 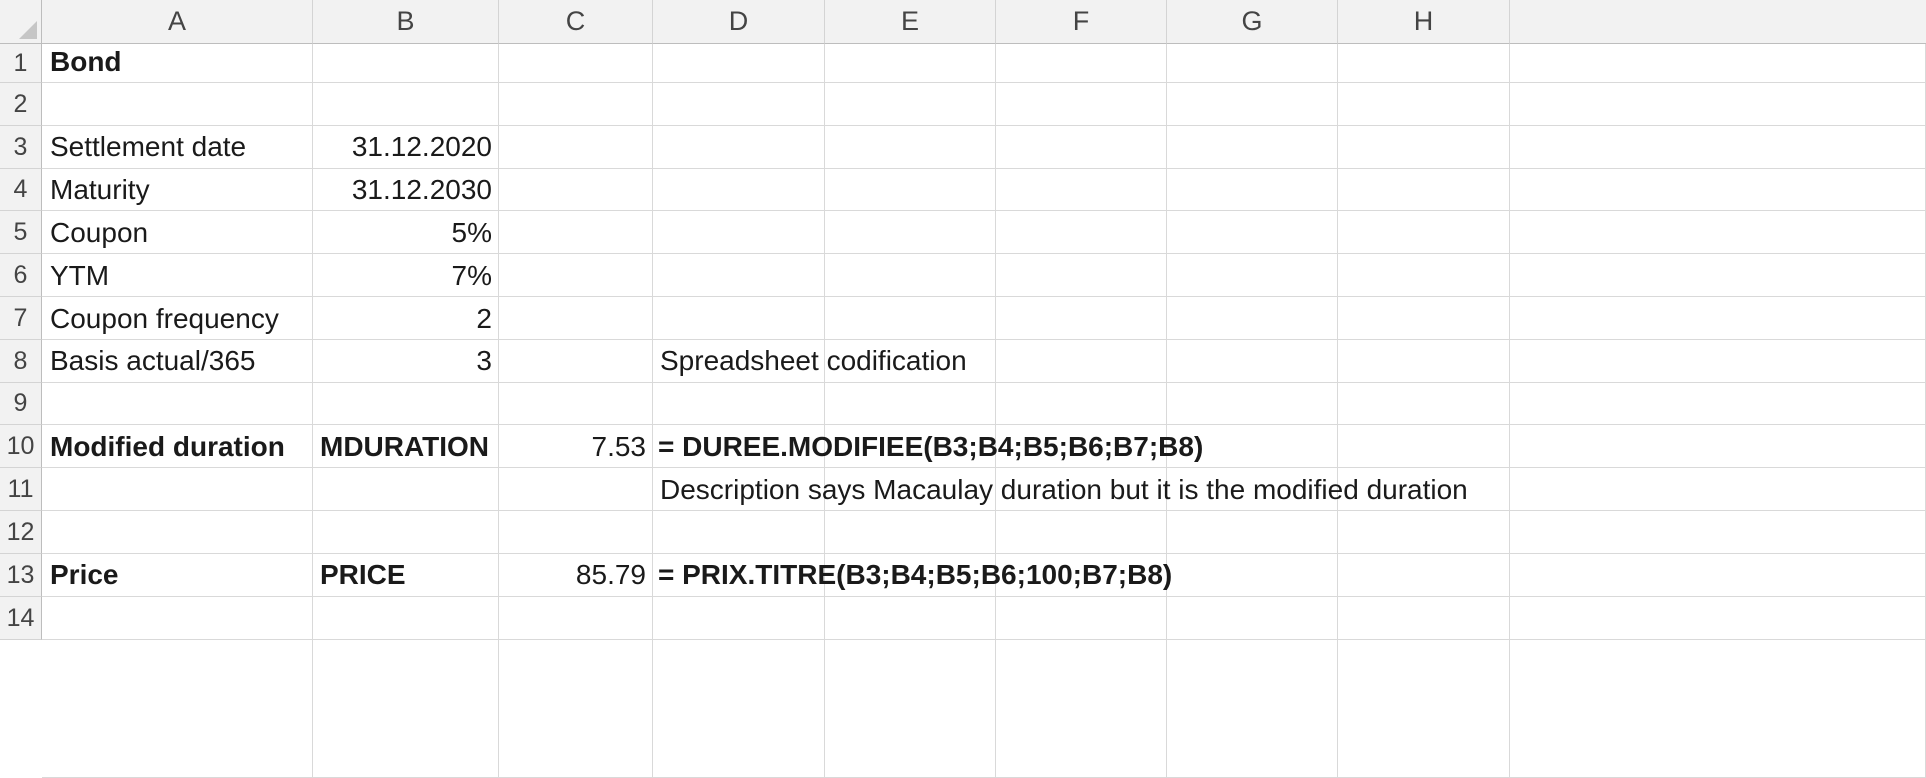 I want to click on grid-cell-c12, so click(x=576, y=532).